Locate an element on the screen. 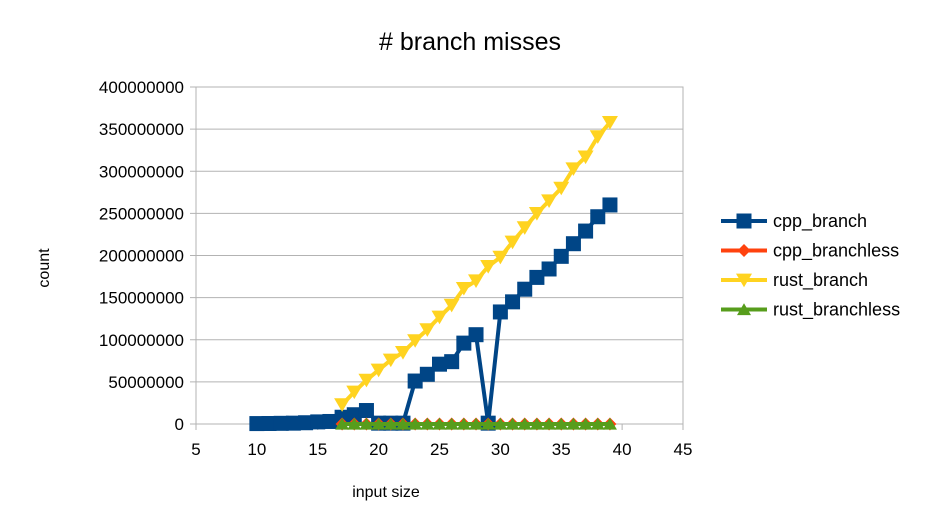 Image resolution: width=943 pixels, height=530 pixels. legend-item: cpp_branchless is located at coordinates (810, 251).